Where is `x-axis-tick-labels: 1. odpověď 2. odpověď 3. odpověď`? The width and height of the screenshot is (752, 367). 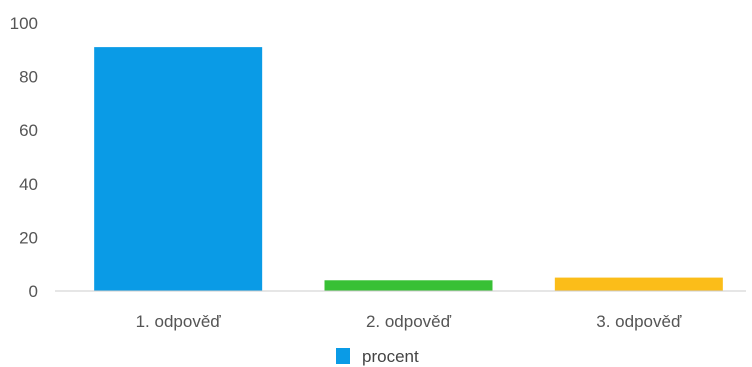
x-axis-tick-labels: 1. odpověď 2. odpověď 3. odpověď is located at coordinates (409, 321).